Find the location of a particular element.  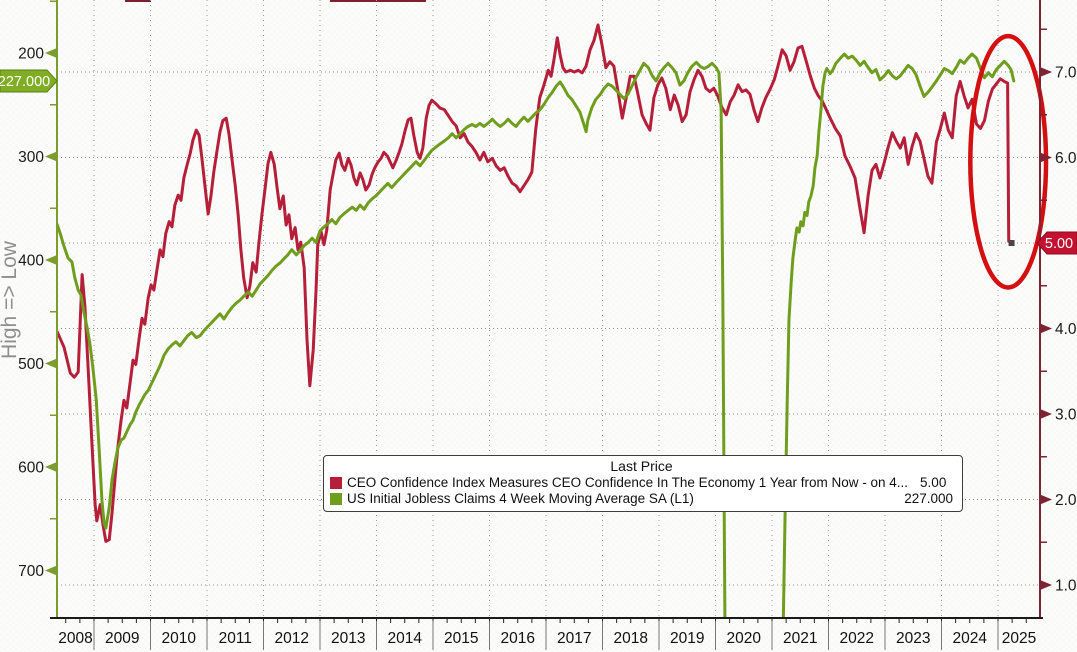

right-axis-tick-label: 2.00 is located at coordinates (1066, 500).